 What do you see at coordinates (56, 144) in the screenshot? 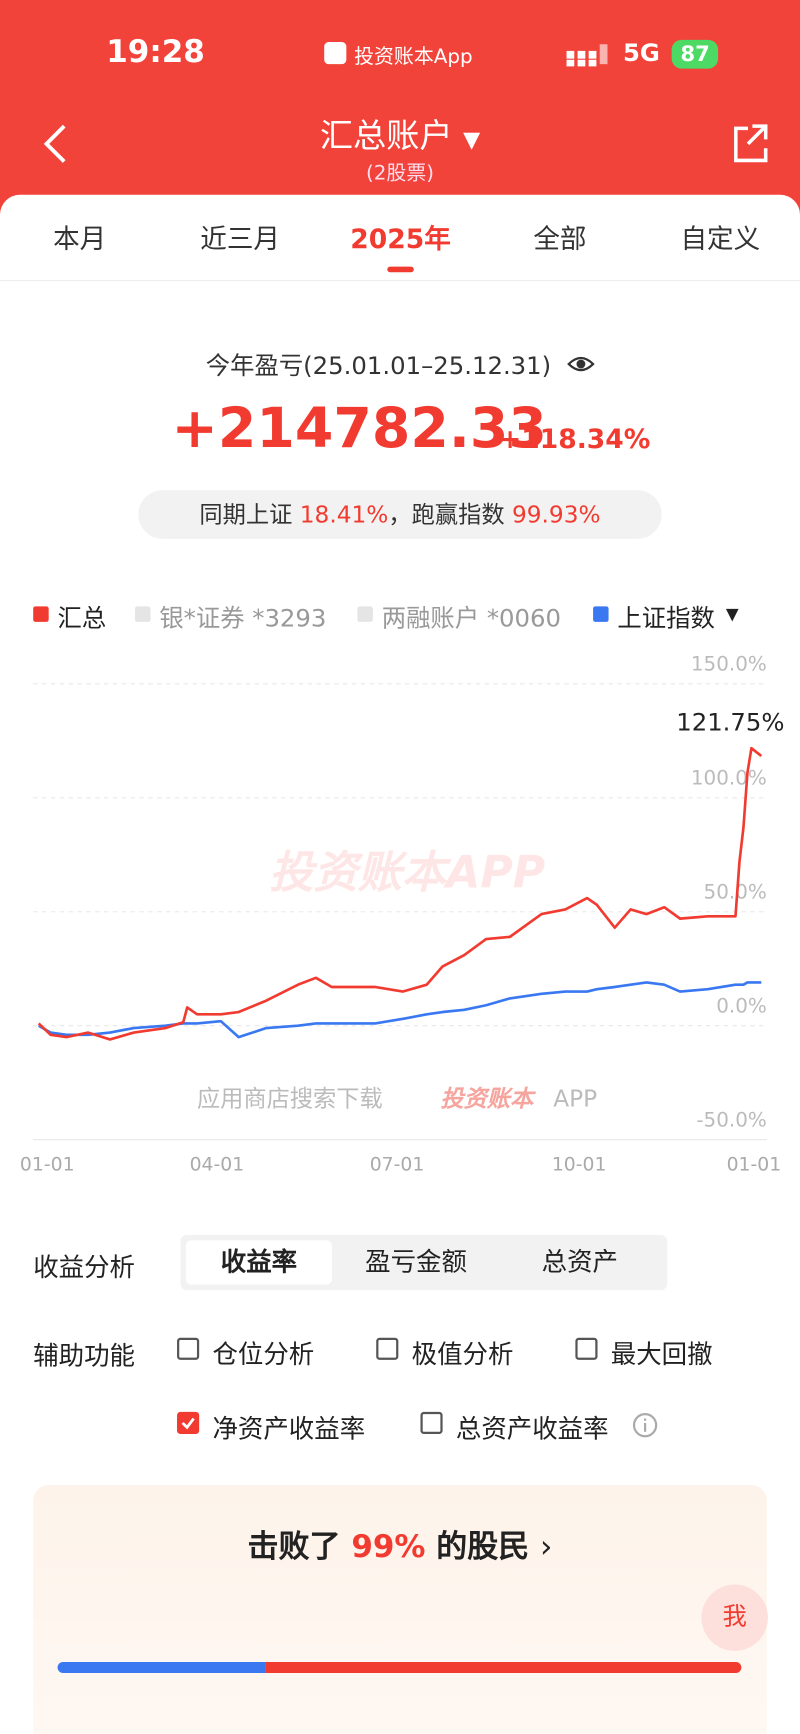
I see `back-button` at bounding box center [56, 144].